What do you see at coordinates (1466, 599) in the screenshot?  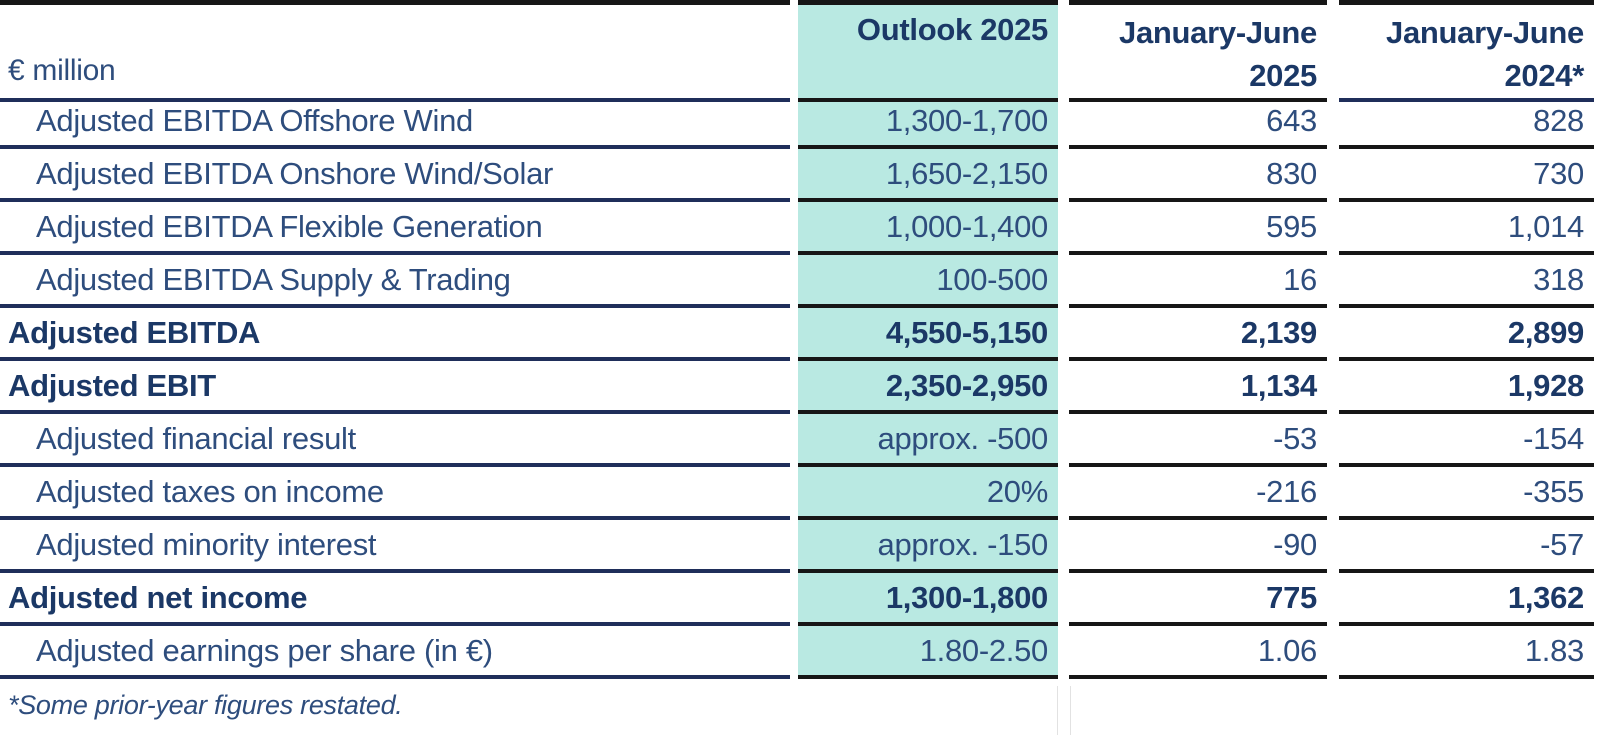 I see `cell-h1-2024: 1,362` at bounding box center [1466, 599].